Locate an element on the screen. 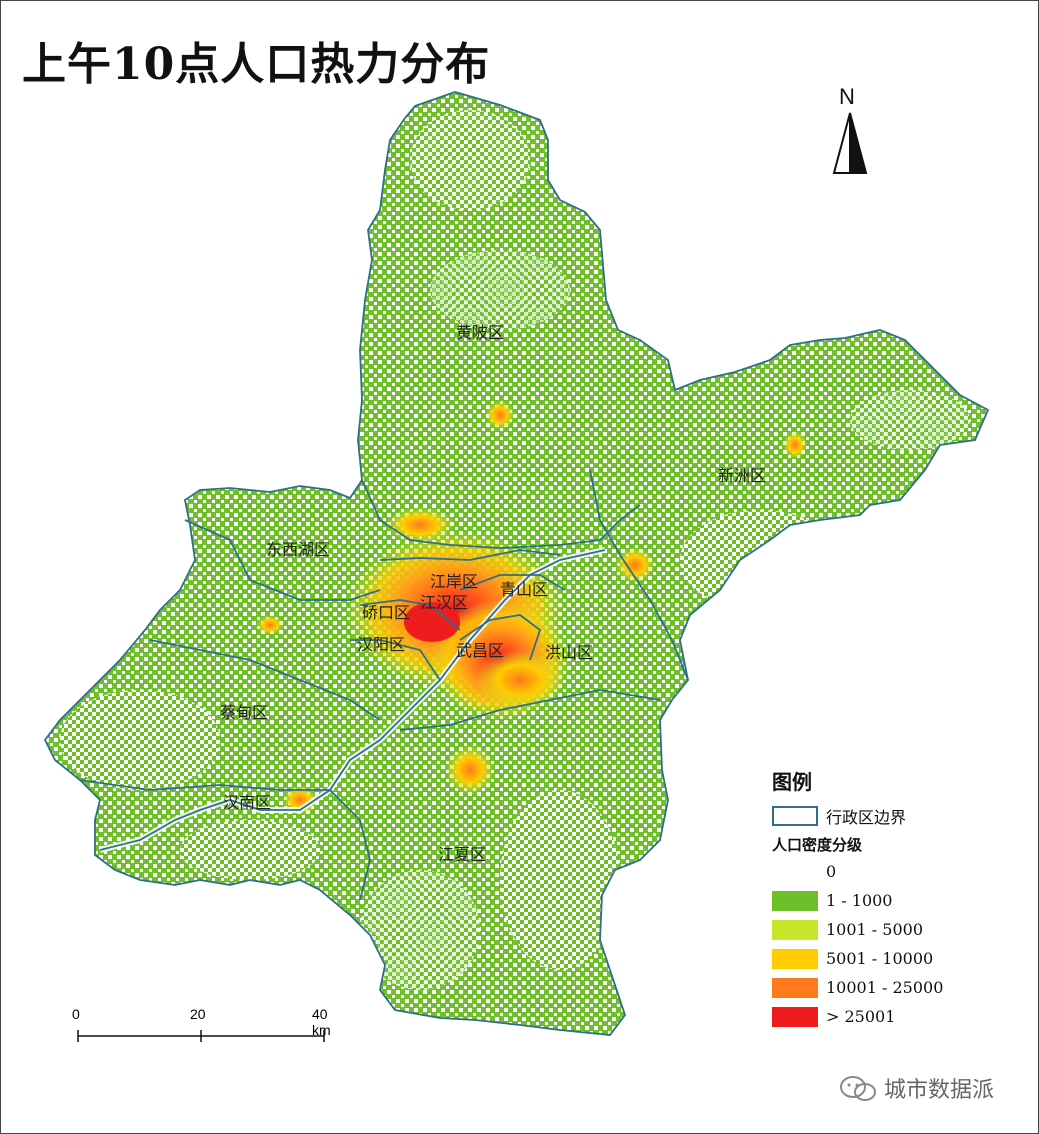 The image size is (1039, 1134). legend-class-row: 1 - 1000 is located at coordinates (892, 900).